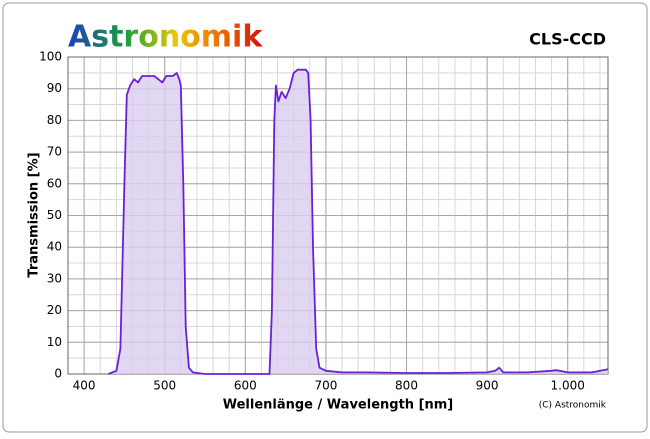  Describe the element at coordinates (487, 386) in the screenshot. I see `x-tick-label: 900` at that location.